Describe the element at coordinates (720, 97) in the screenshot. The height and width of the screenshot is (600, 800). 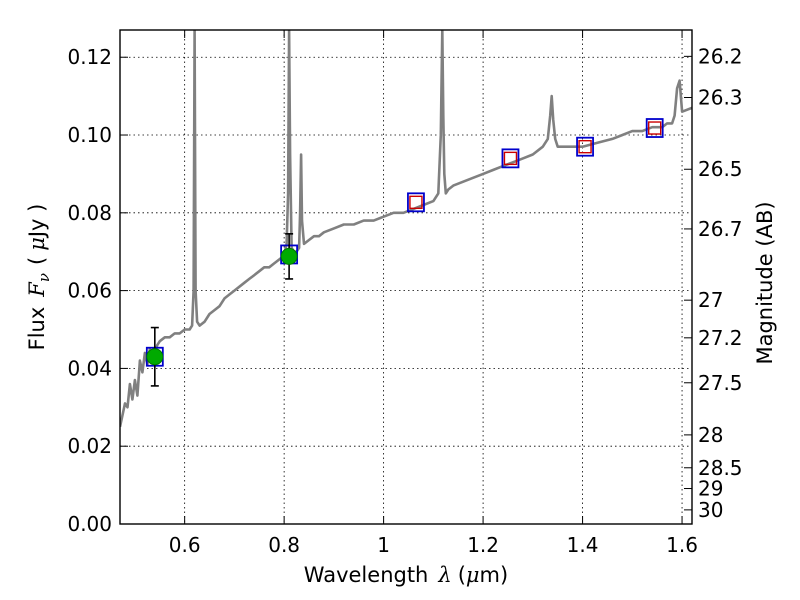
I see `right-tick-label: 26.3` at that location.